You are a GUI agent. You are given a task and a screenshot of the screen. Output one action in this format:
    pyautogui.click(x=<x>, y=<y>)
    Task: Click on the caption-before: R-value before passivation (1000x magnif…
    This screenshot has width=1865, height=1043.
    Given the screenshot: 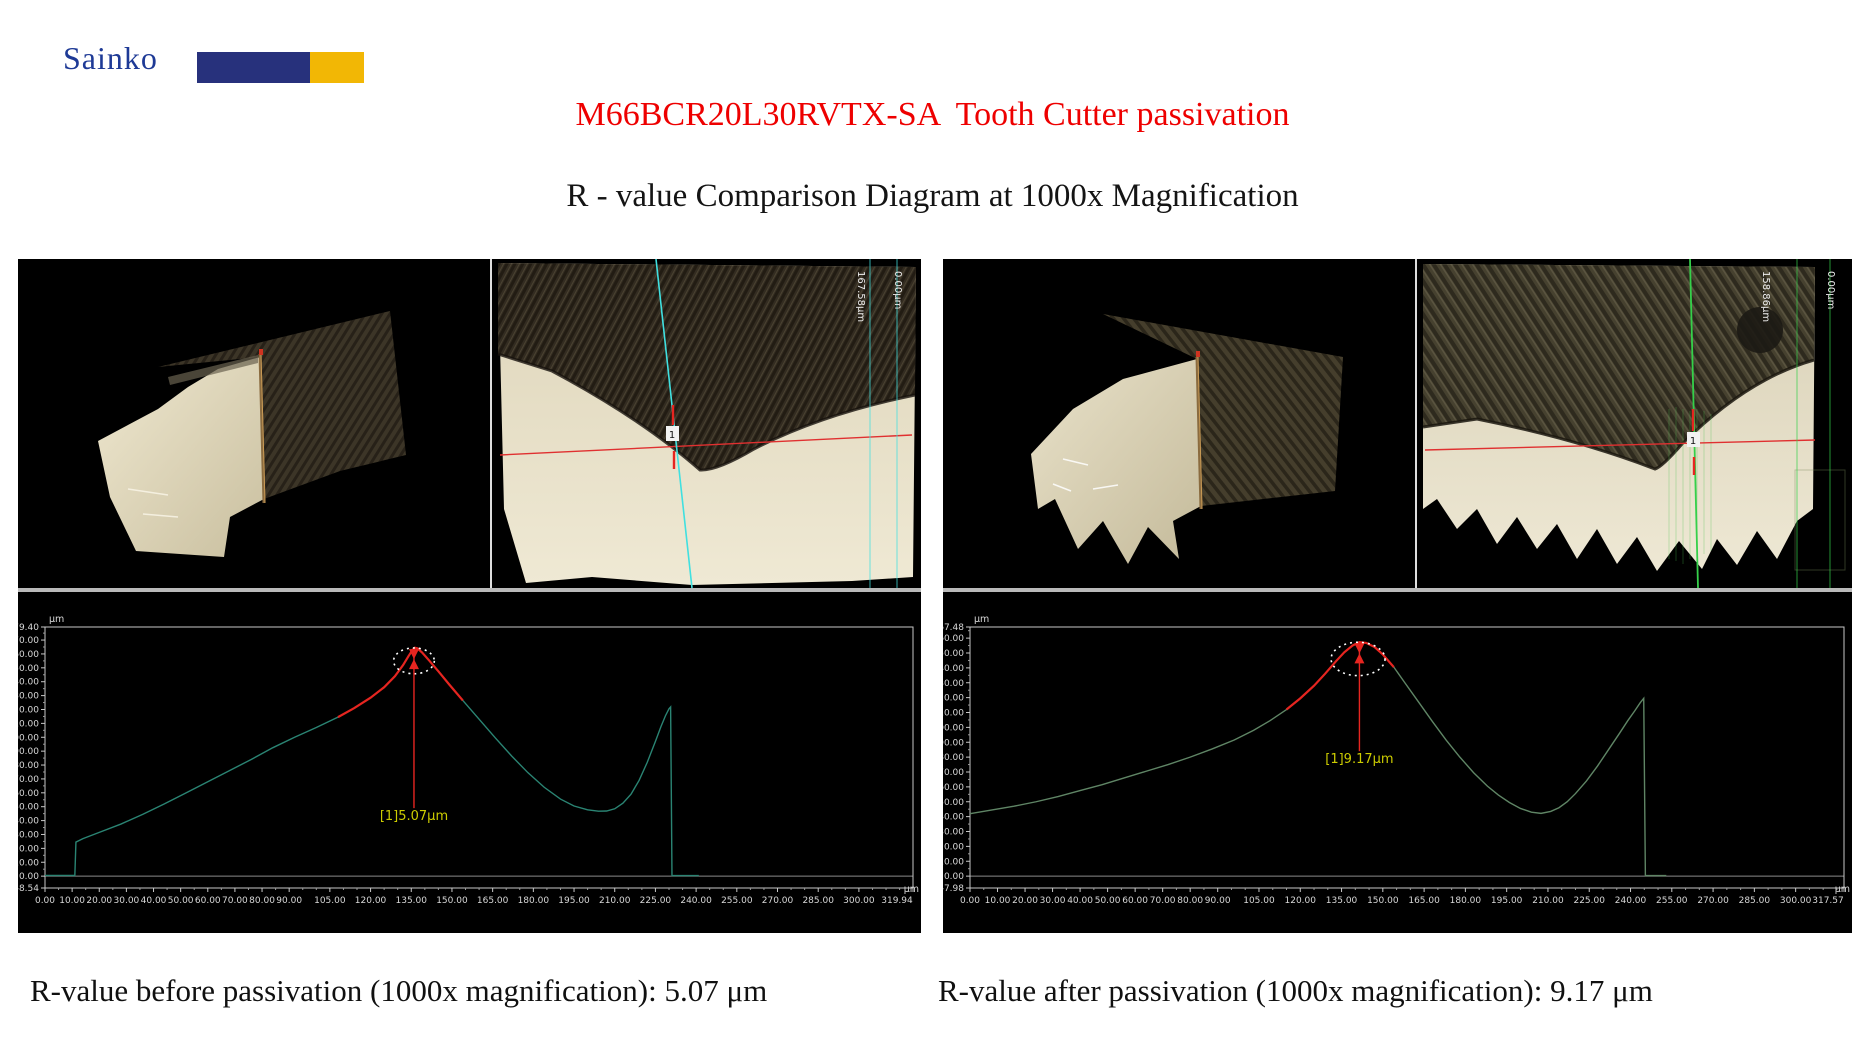 What is the action you would take?
    pyautogui.click(x=399, y=990)
    